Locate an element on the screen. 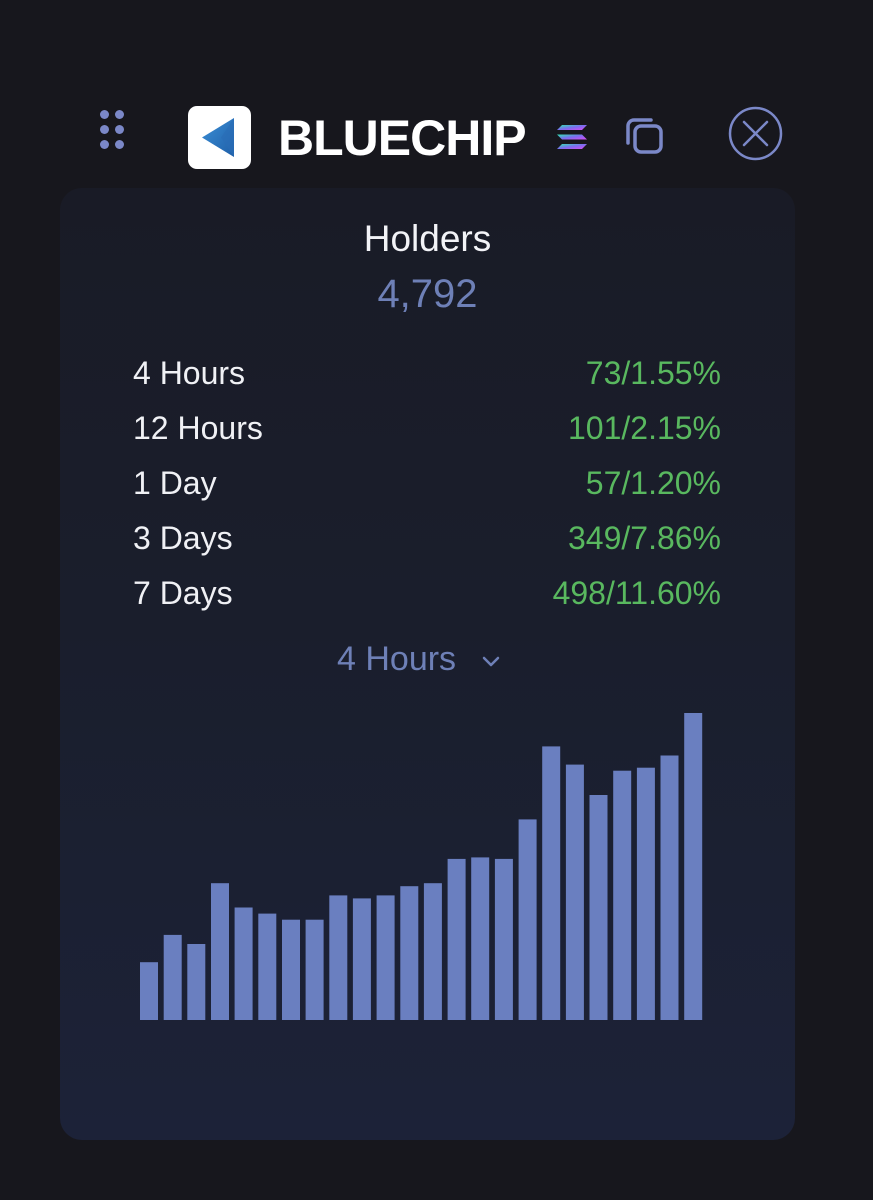 Image resolution: width=873 pixels, height=1200 pixels. stat-value: 498/11.60% is located at coordinates (636, 593).